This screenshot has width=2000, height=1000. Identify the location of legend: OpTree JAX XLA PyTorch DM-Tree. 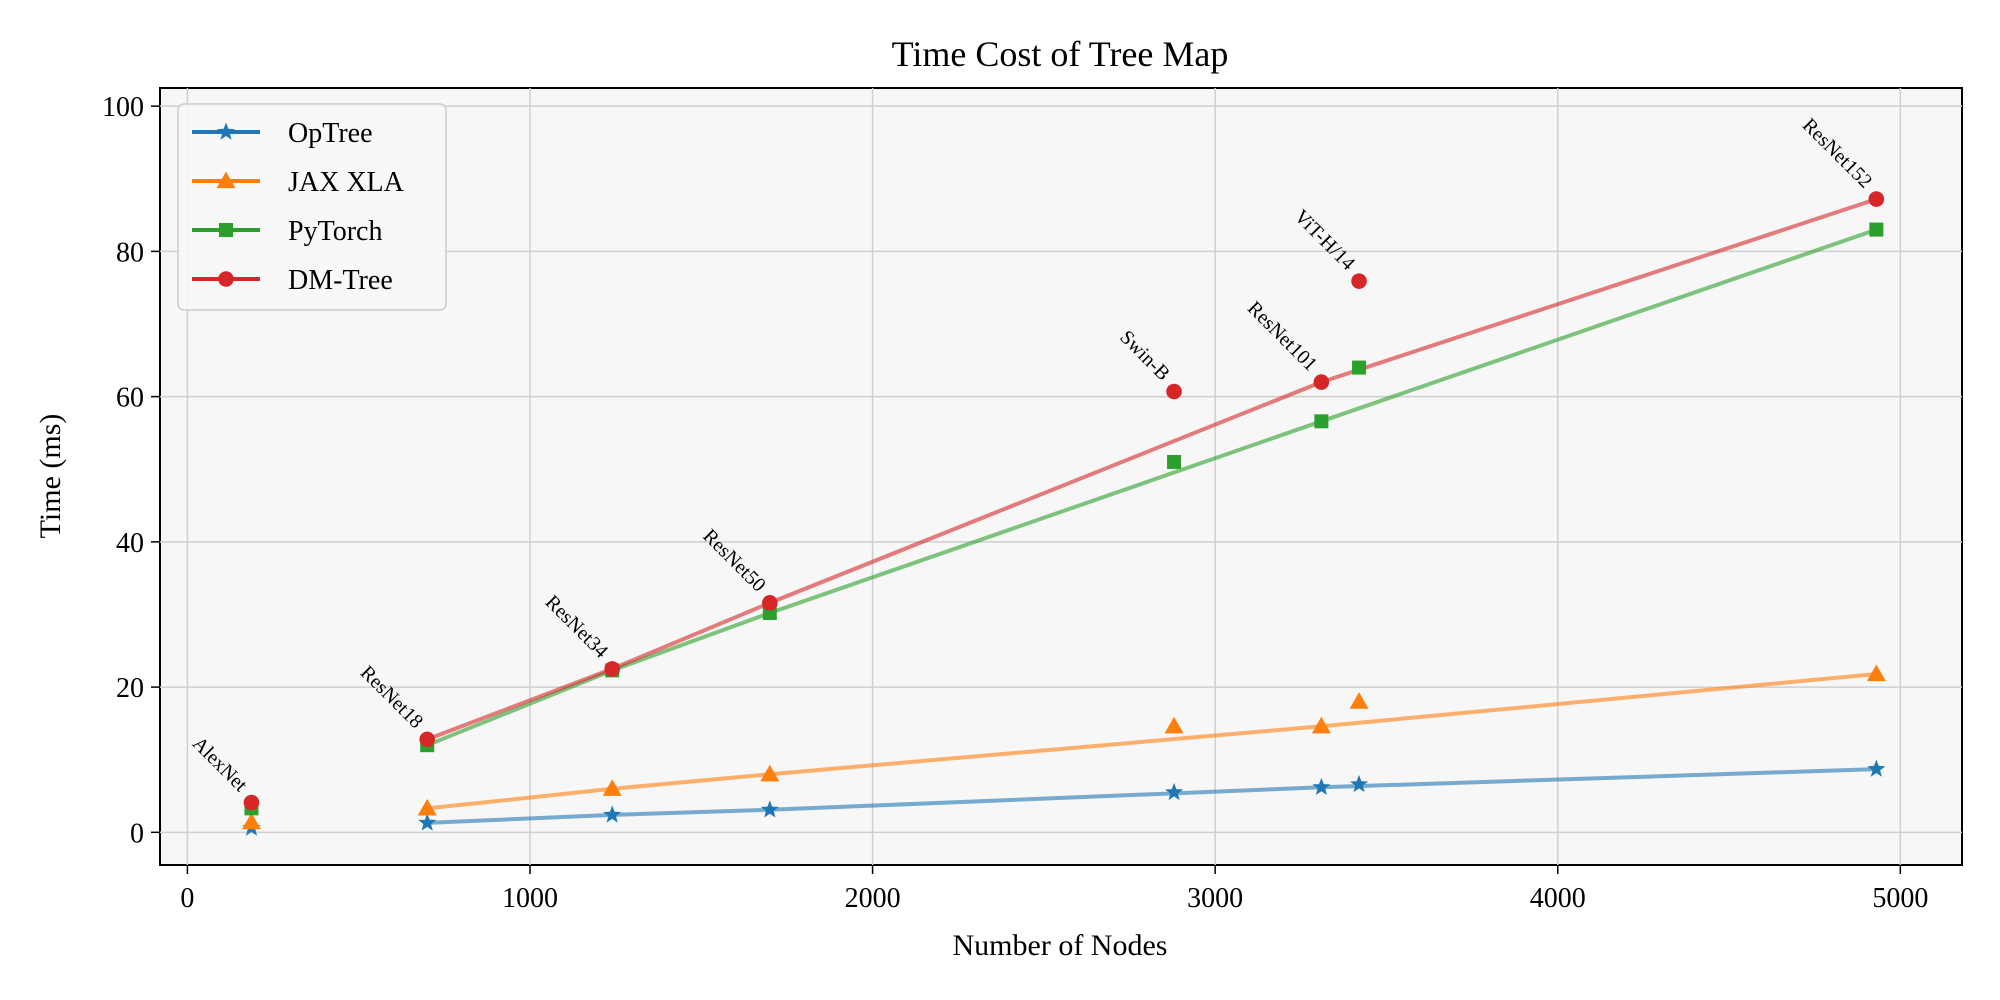
(312, 207).